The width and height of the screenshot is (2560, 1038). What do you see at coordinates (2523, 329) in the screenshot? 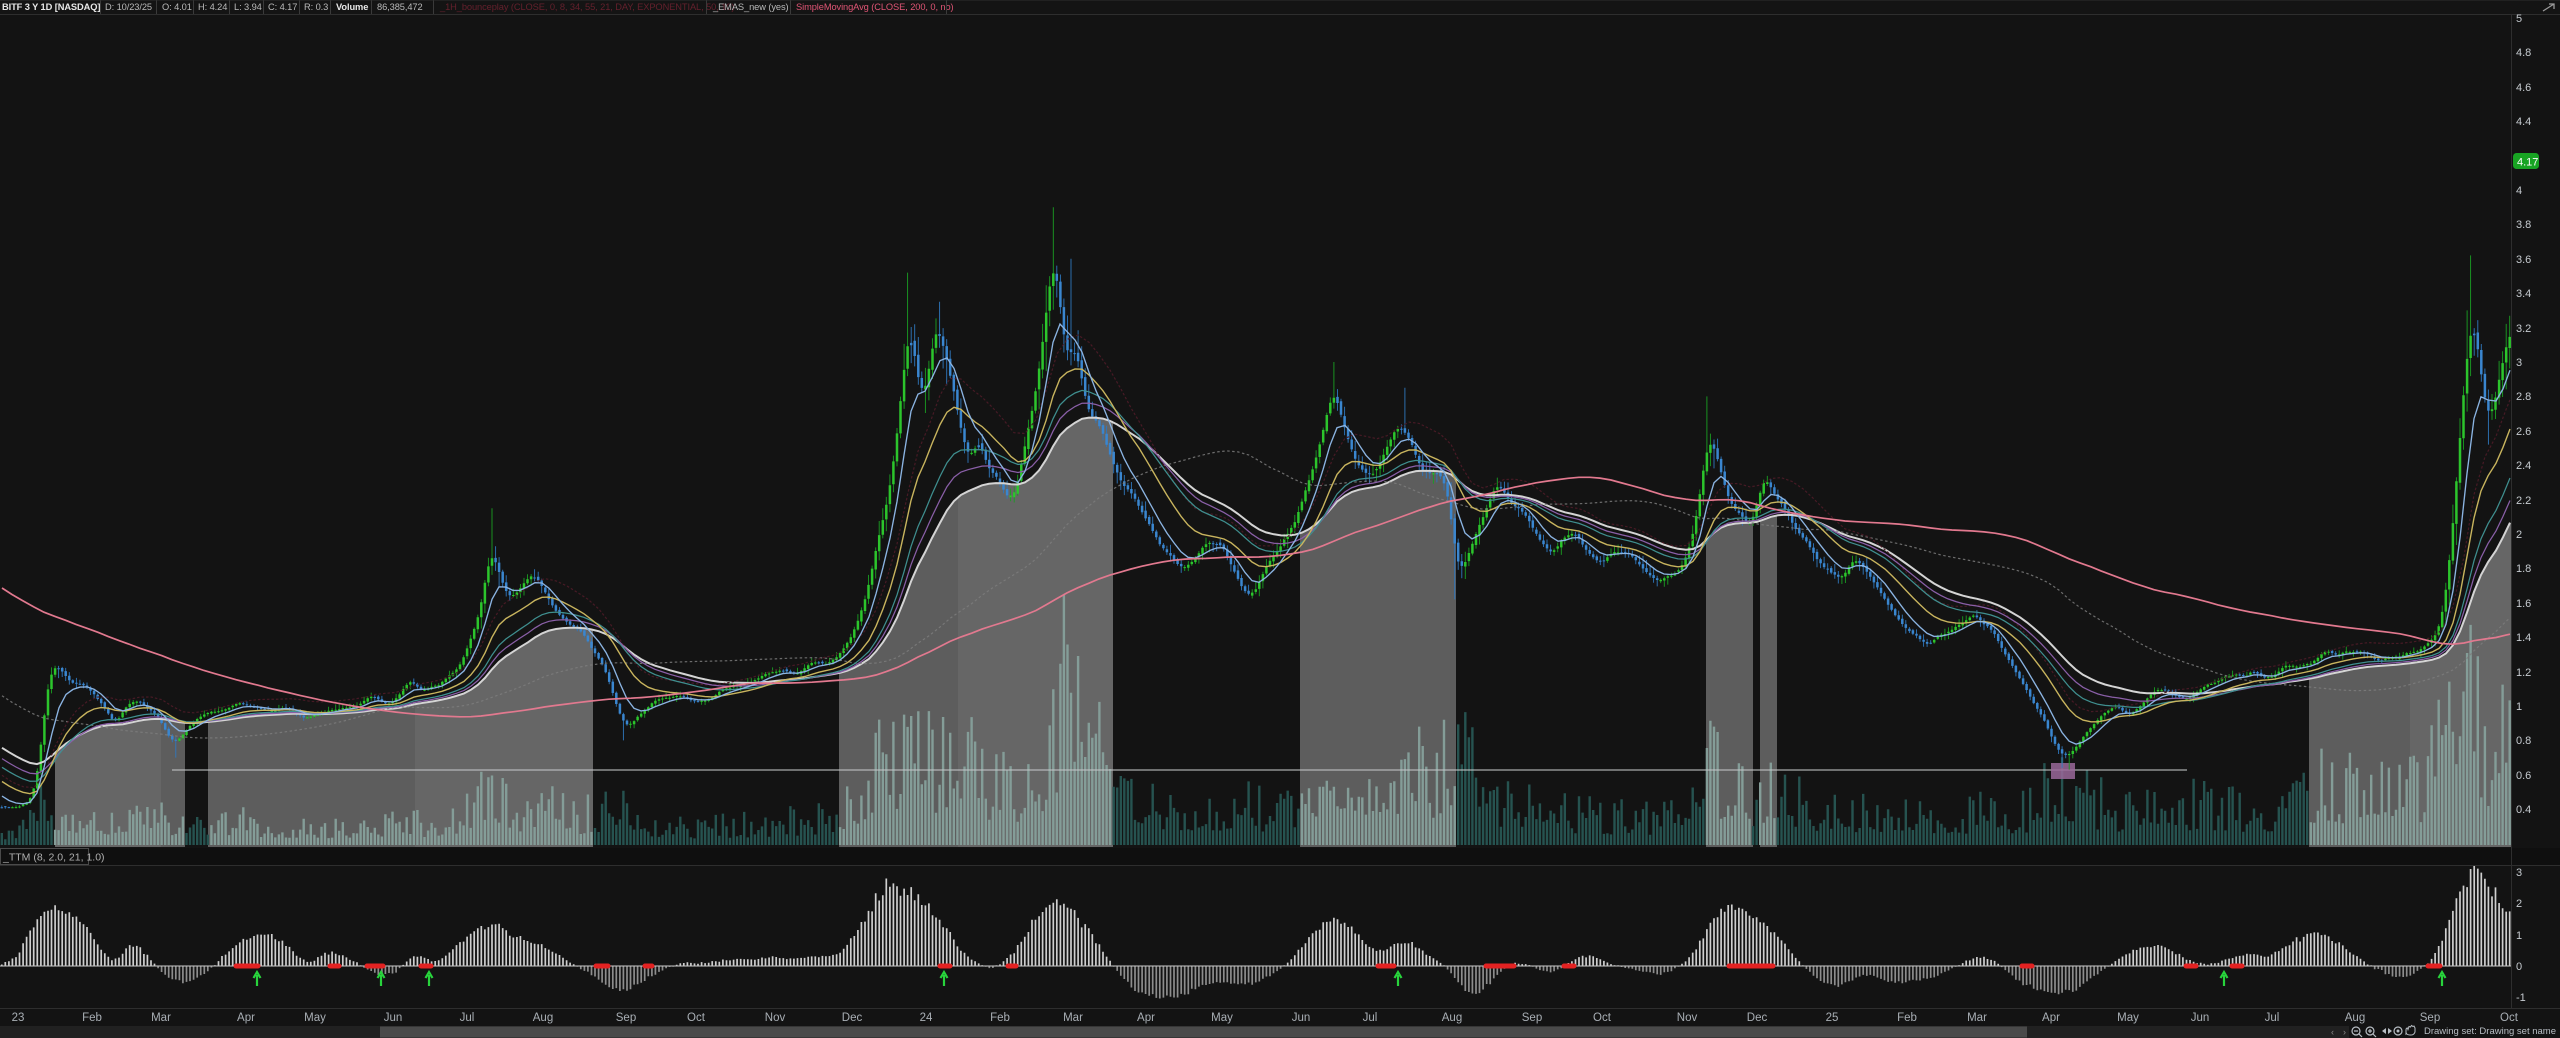
I see `svg-text: 3.2` at bounding box center [2523, 329].